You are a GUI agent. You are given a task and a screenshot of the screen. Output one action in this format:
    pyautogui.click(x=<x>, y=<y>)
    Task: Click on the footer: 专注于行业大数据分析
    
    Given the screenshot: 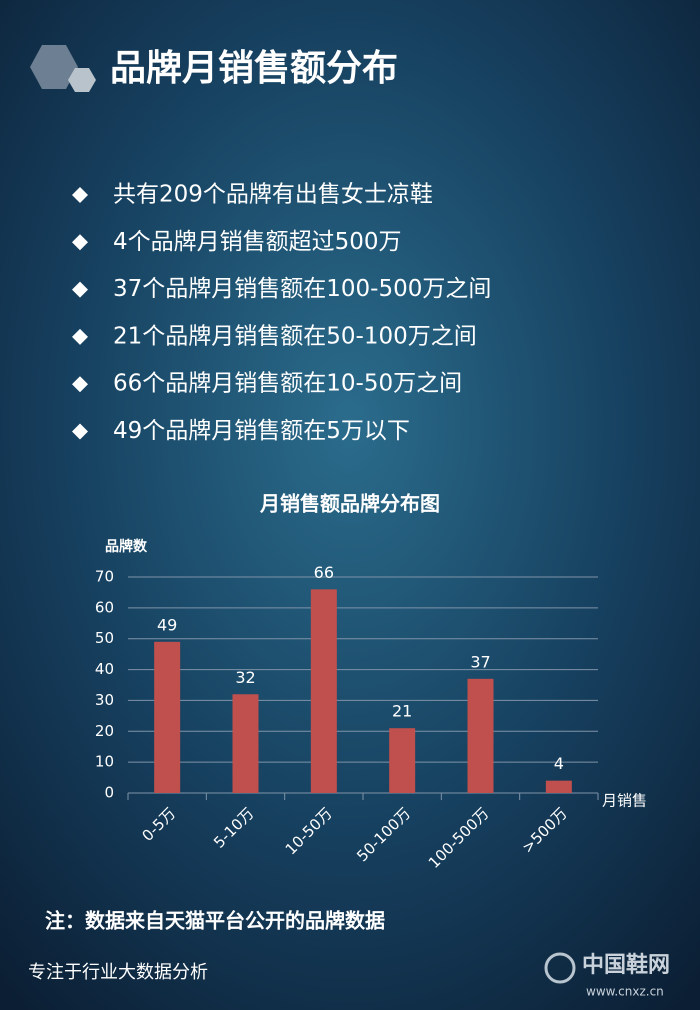 What is the action you would take?
    pyautogui.click(x=118, y=972)
    